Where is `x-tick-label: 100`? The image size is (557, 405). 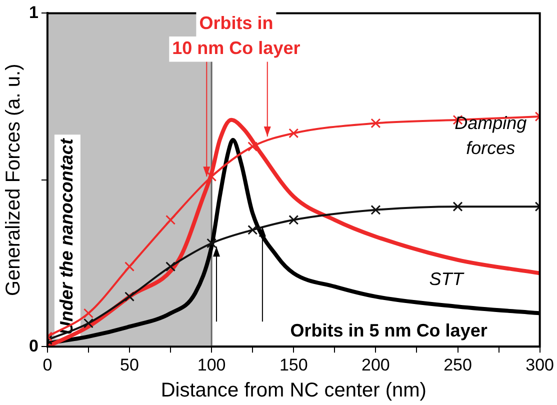
x-tick-label: 100 is located at coordinates (211, 364).